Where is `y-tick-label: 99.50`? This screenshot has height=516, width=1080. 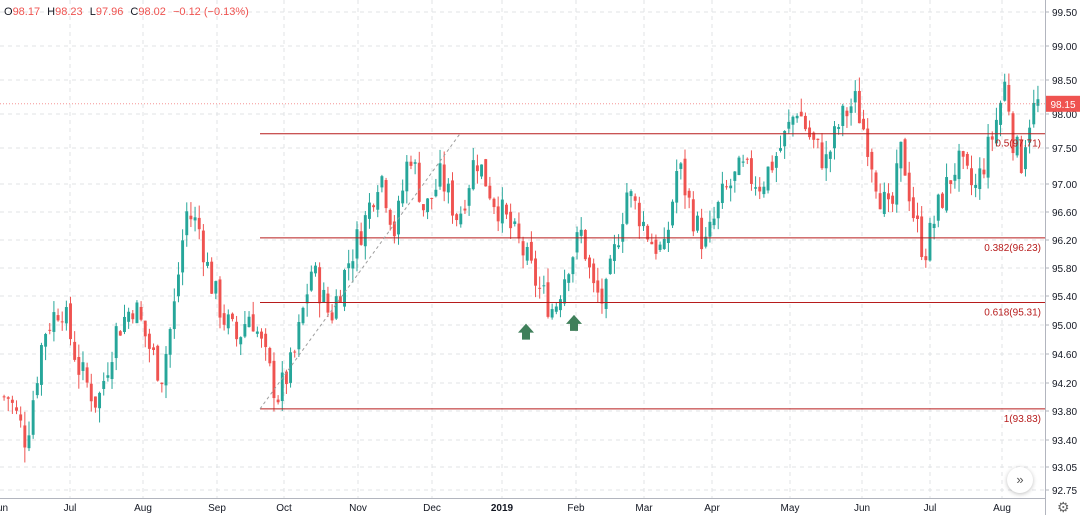
y-tick-label: 99.50 is located at coordinates (1064, 13).